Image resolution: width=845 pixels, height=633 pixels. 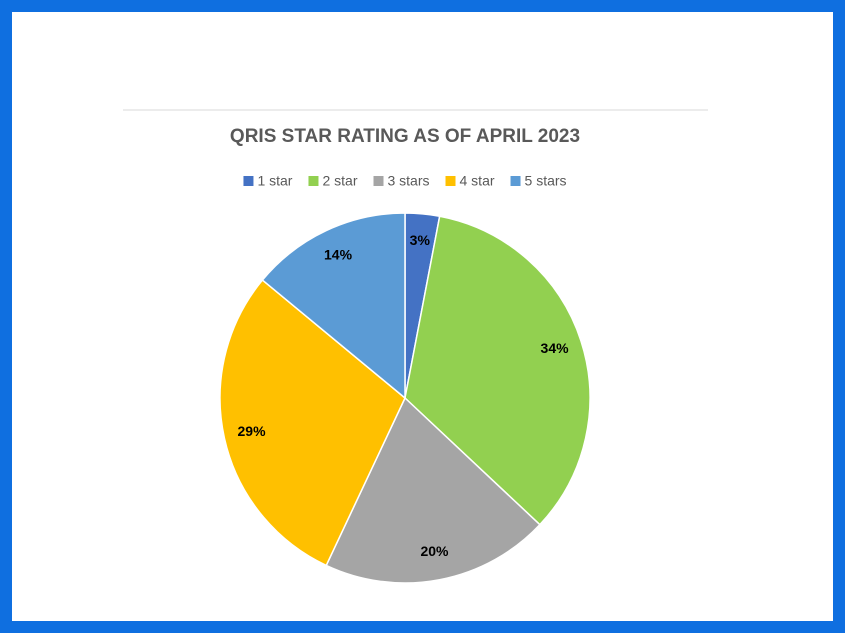 What do you see at coordinates (274, 181) in the screenshot?
I see `legend-label: 1 star` at bounding box center [274, 181].